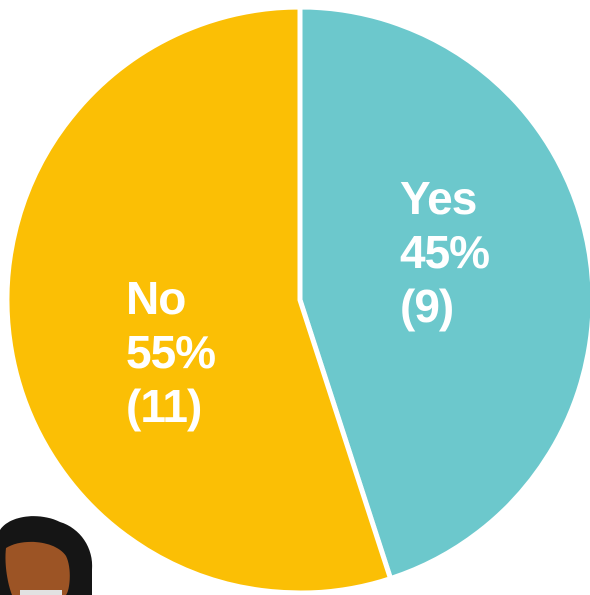 This screenshot has height=595, width=590. Describe the element at coordinates (46, 555) in the screenshot. I see `person-avatar-illustration` at that location.